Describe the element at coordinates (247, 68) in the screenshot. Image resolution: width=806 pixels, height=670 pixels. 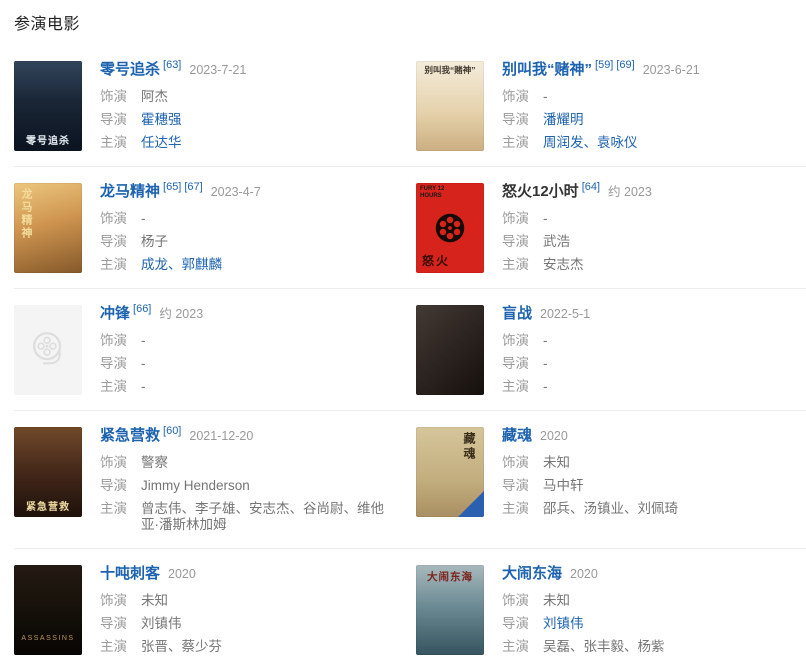
I see `movie-title-line: 零号追杀 [63] 2023-7-21` at that location.